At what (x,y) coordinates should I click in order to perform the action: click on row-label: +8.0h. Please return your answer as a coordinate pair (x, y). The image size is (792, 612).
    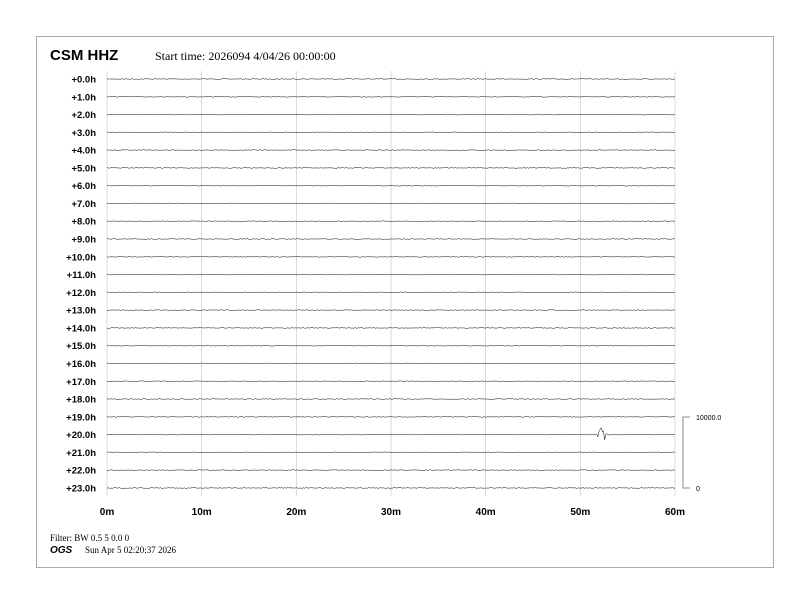
    Looking at the image, I should click on (83, 222).